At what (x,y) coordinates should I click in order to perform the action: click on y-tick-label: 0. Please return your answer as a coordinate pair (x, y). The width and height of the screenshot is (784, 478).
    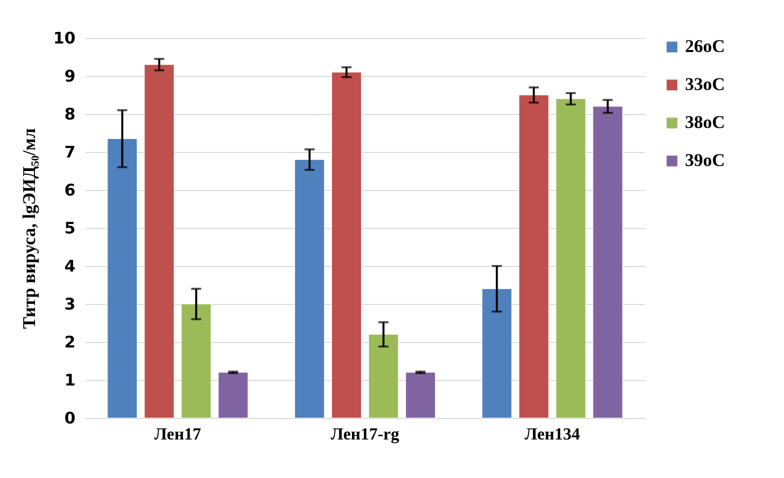
    Looking at the image, I should click on (70, 418).